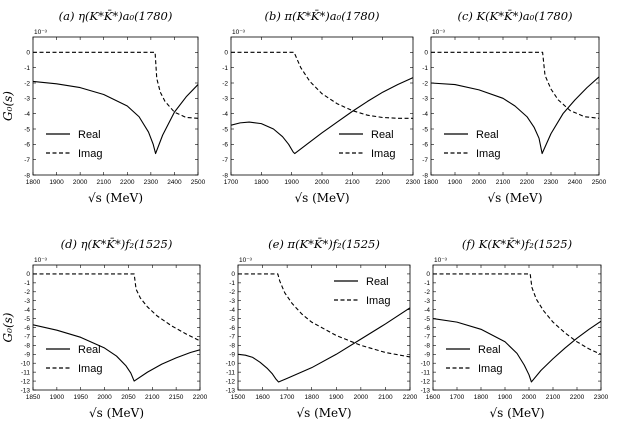 This screenshot has height=441, width=623. What do you see at coordinates (575, 182) in the screenshot?
I see `x-tick-label: 2400` at bounding box center [575, 182].